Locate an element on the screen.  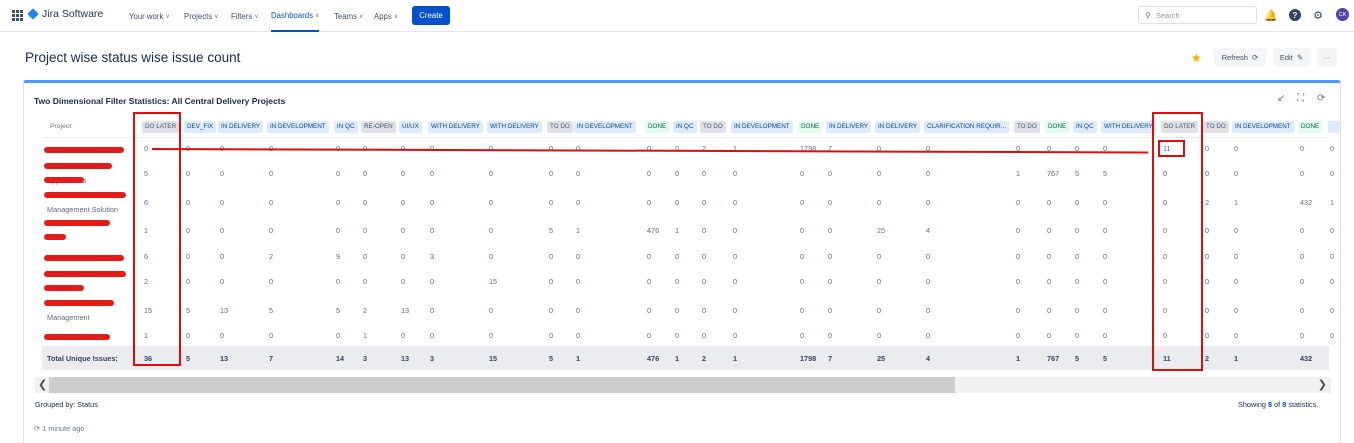
table-cell: 6 is located at coordinates (146, 202).